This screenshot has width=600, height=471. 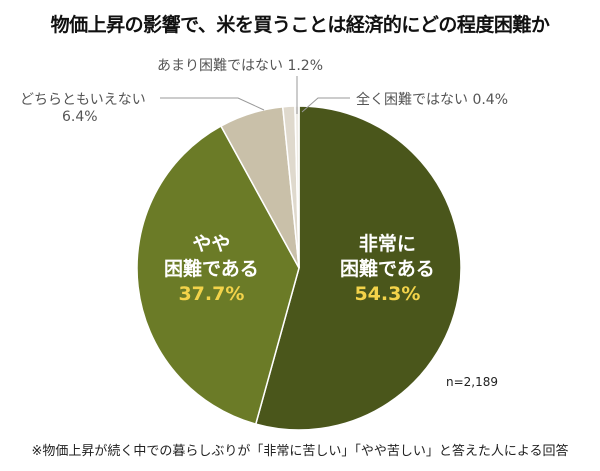 What do you see at coordinates (387, 244) in the screenshot?
I see `slice-label-line1: 非常に` at bounding box center [387, 244].